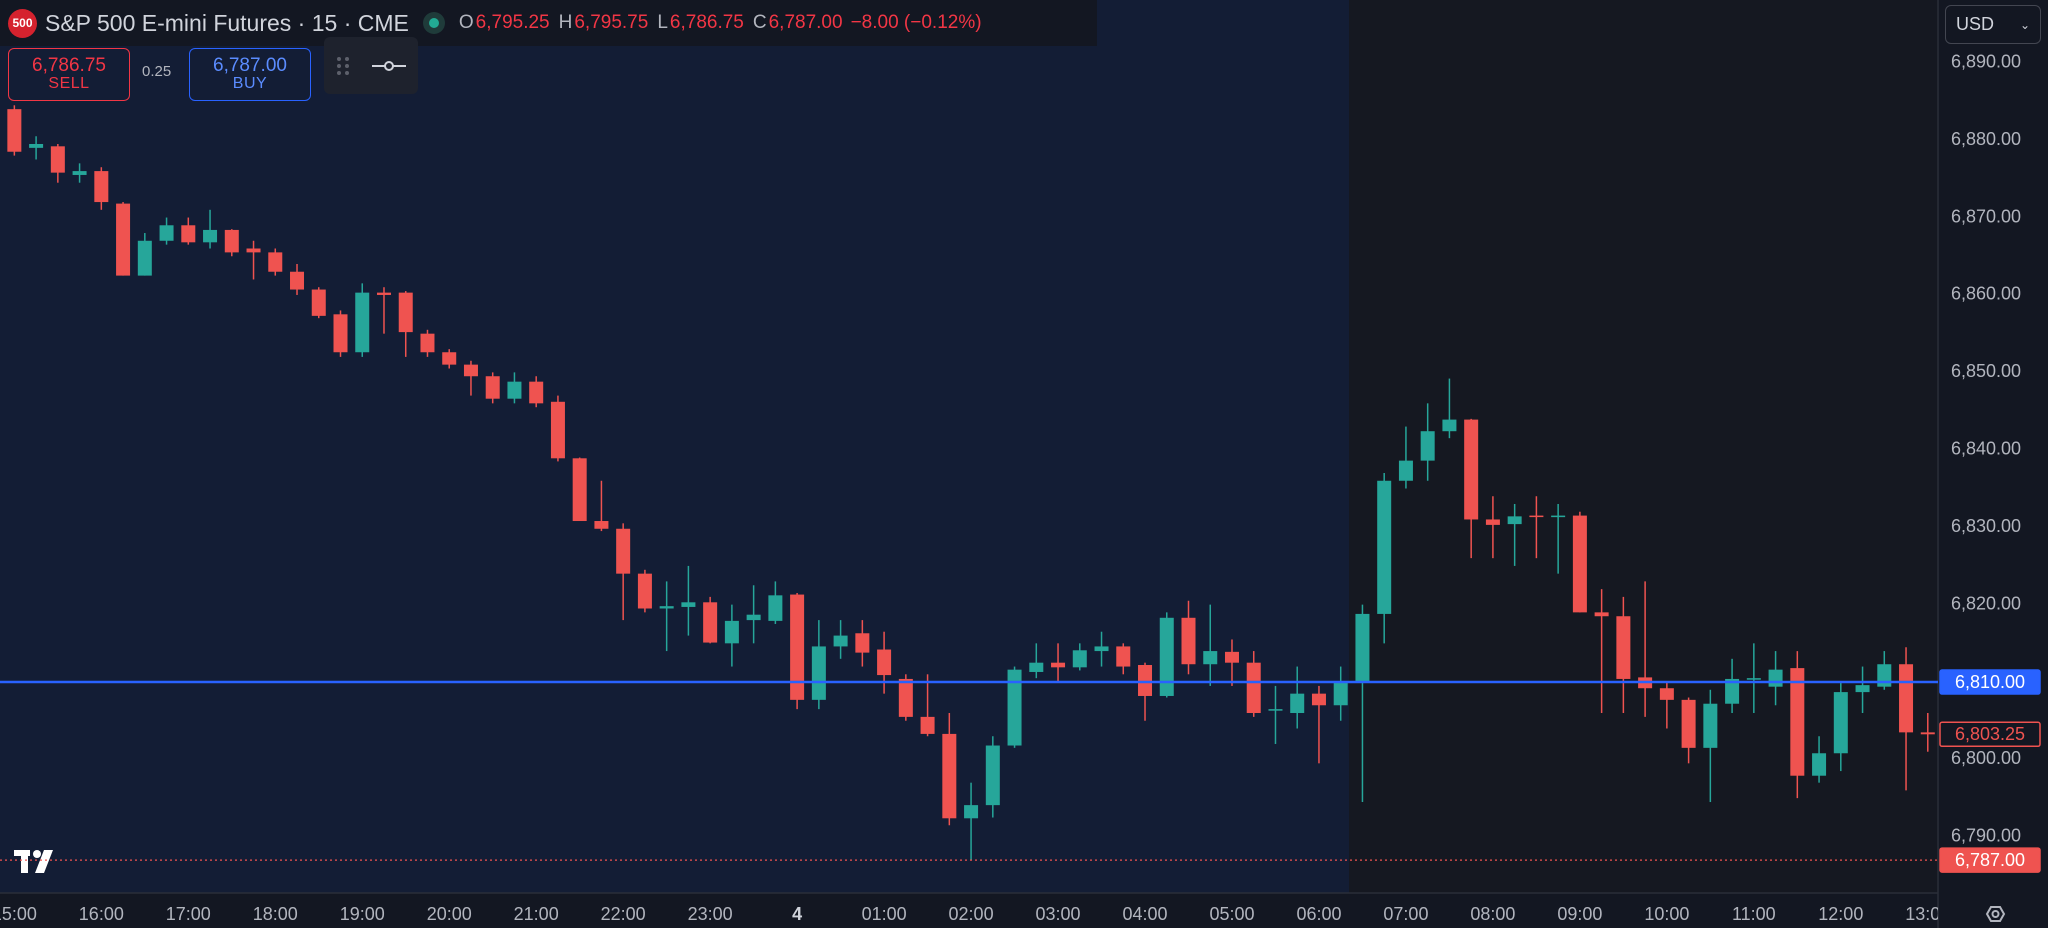 The image size is (2048, 928). I want to click on ohlc-item: H 6,795.75, so click(604, 23).